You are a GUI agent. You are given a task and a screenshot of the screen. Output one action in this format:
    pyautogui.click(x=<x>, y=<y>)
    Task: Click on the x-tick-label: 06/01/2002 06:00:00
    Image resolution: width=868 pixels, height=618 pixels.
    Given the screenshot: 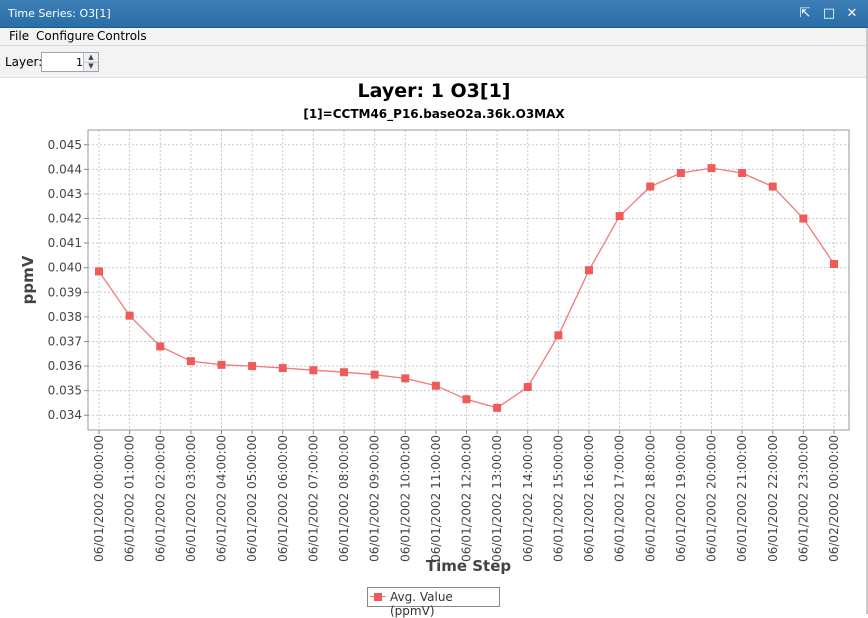 What is the action you would take?
    pyautogui.click(x=283, y=498)
    